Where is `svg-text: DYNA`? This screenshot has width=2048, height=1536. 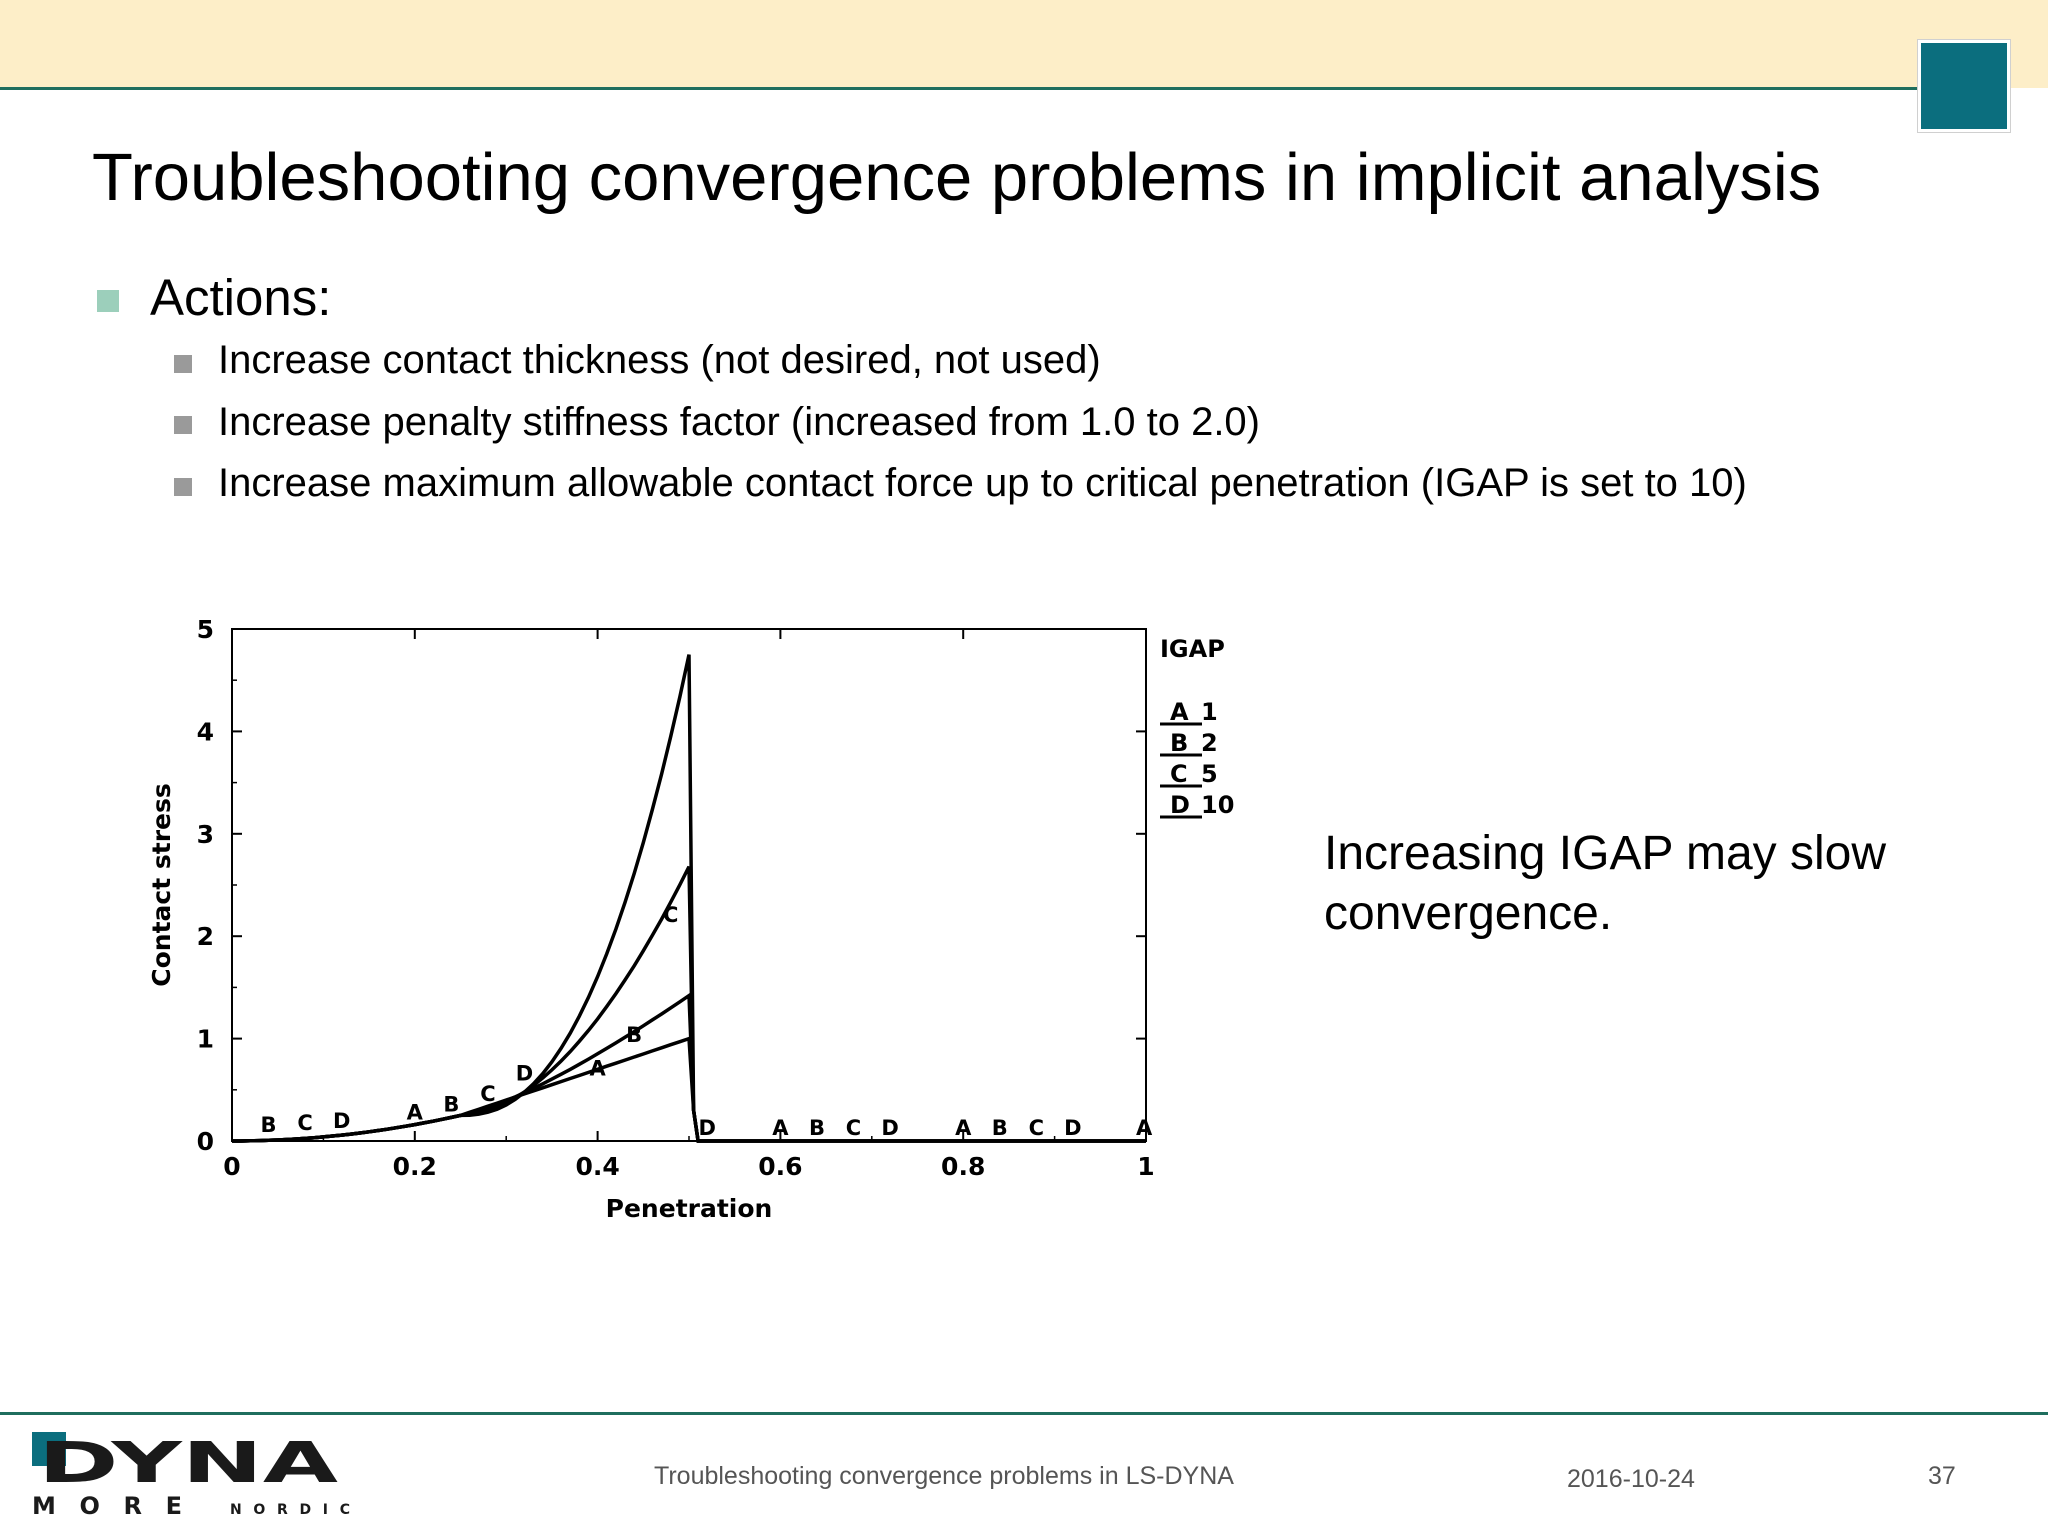
svg-text: DYNA is located at coordinates (188, 1463).